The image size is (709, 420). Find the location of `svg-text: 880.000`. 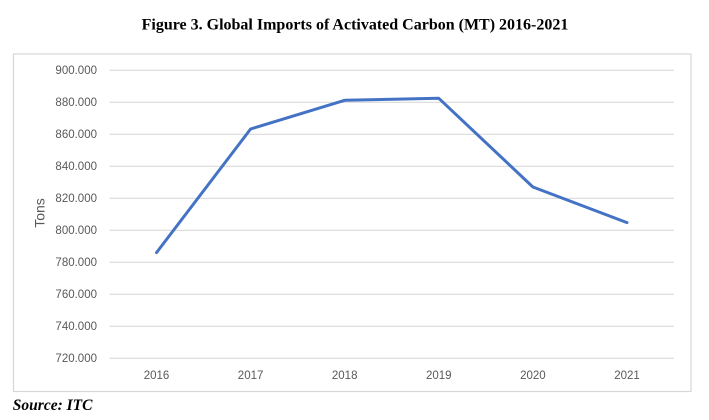

svg-text: 880.000 is located at coordinates (76, 103).